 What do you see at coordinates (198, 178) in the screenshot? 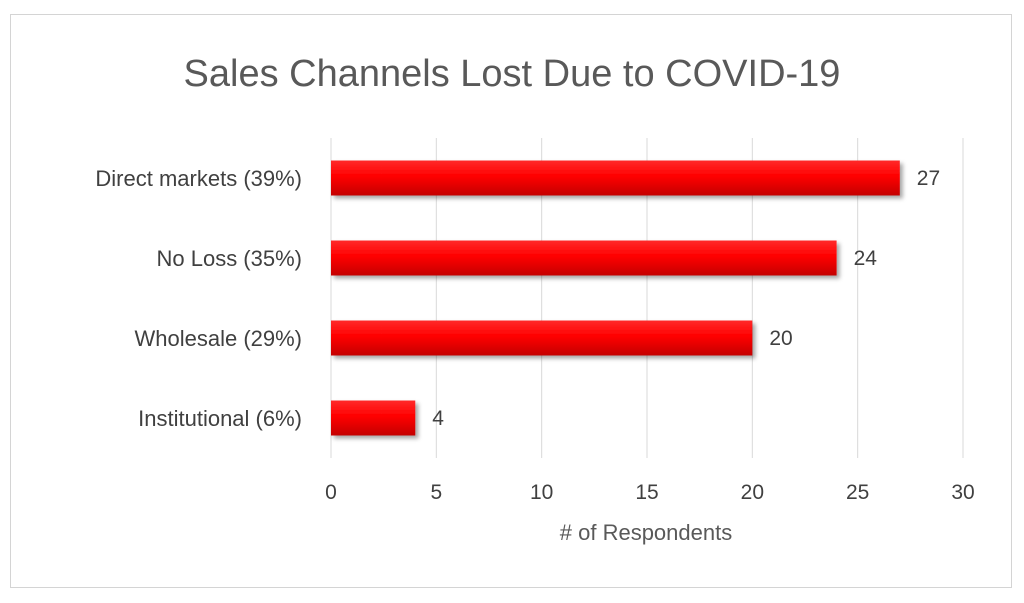
I see `category-label: Direct markets (39%)` at bounding box center [198, 178].